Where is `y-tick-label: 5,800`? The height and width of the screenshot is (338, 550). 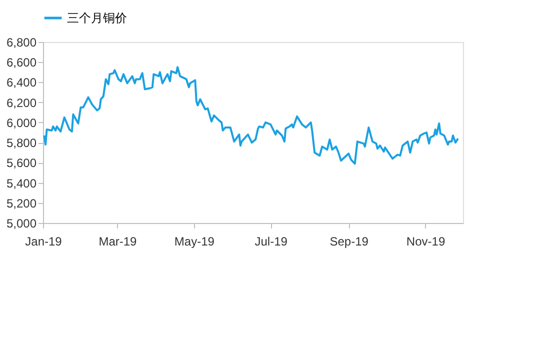
y-tick-label: 5,800 is located at coordinates (21, 143).